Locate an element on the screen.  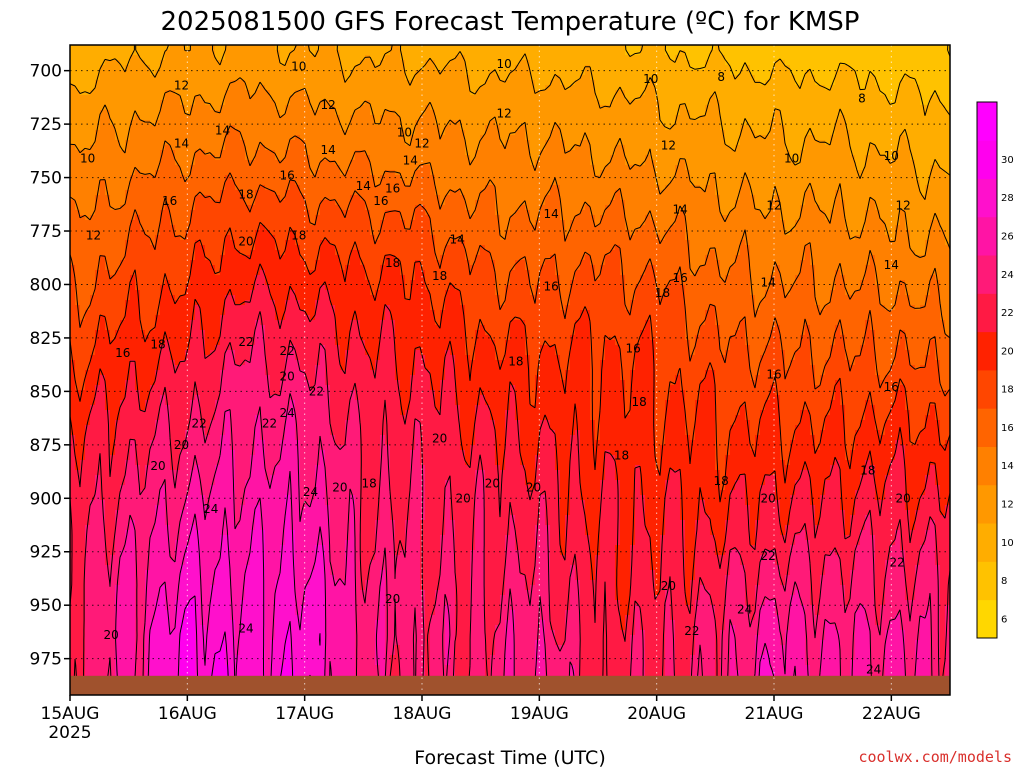
x-tick-label: 17AUG is located at coordinates (304, 714).